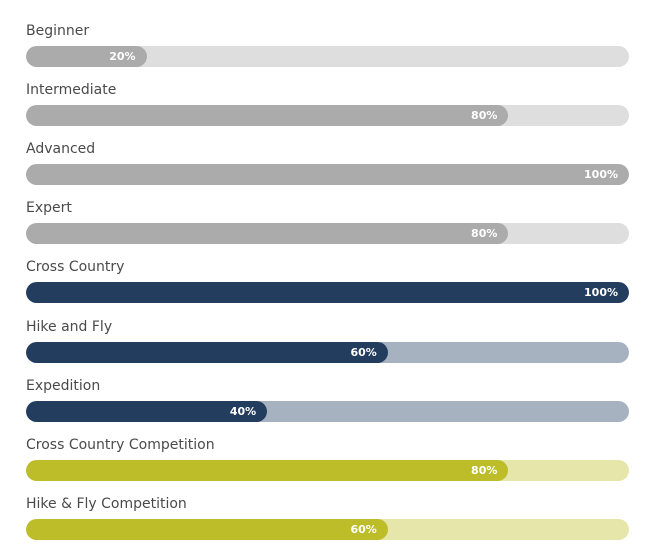 This screenshot has width=660, height=559. I want to click on skill-label: Intermediate, so click(71, 90).